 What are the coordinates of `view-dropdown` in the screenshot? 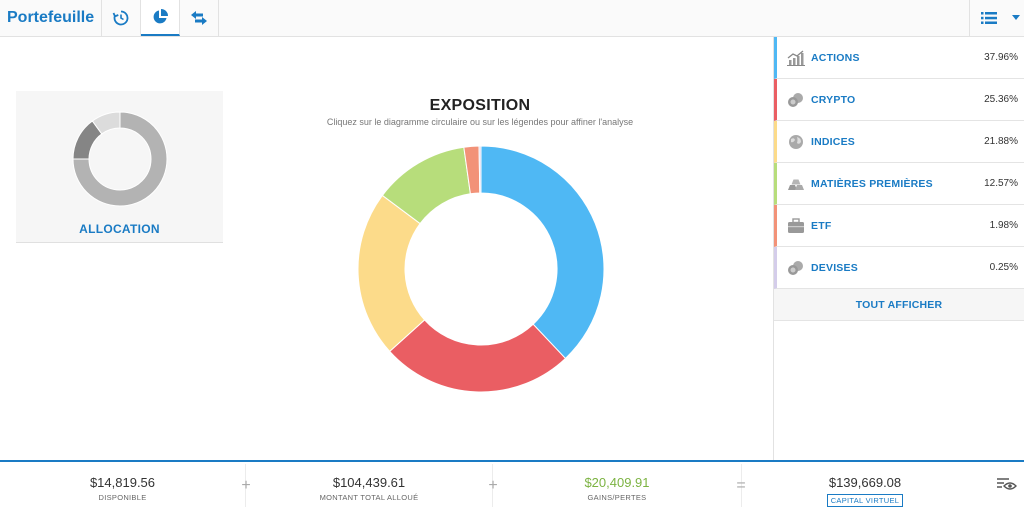 It's located at (1016, 18).